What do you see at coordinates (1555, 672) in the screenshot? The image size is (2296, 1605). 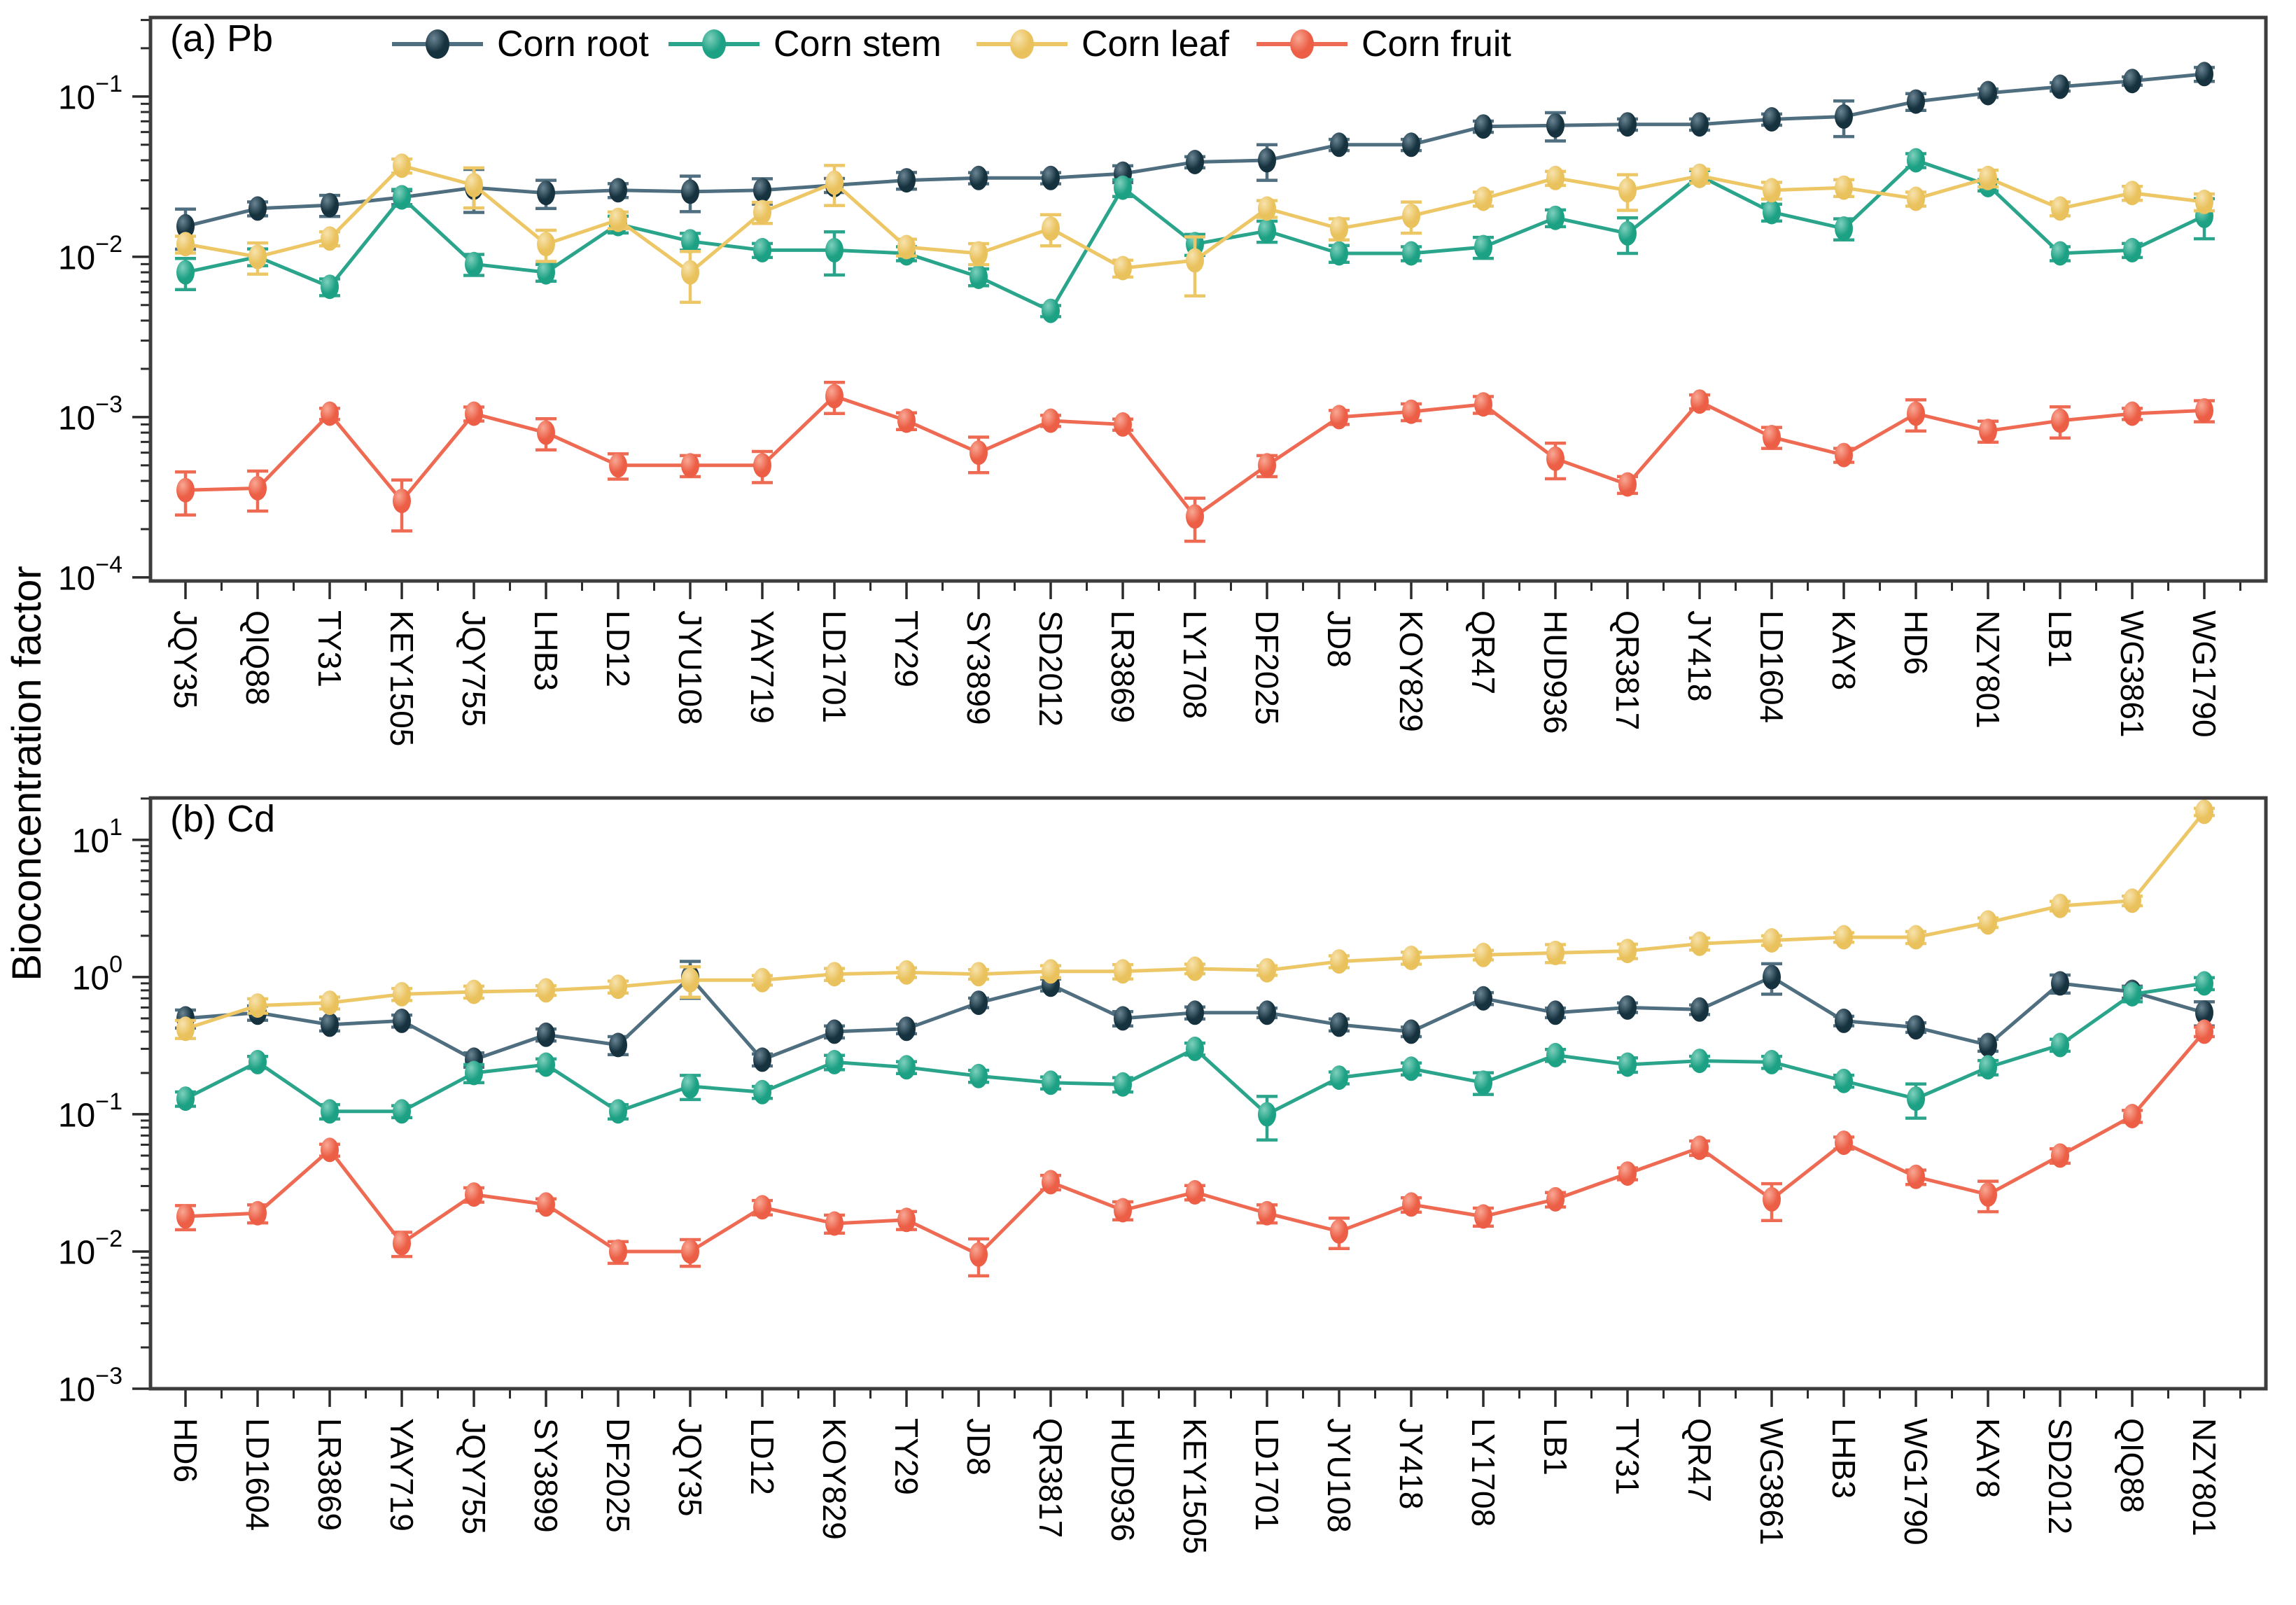 I see `x-tick-label: HUD936` at bounding box center [1555, 672].